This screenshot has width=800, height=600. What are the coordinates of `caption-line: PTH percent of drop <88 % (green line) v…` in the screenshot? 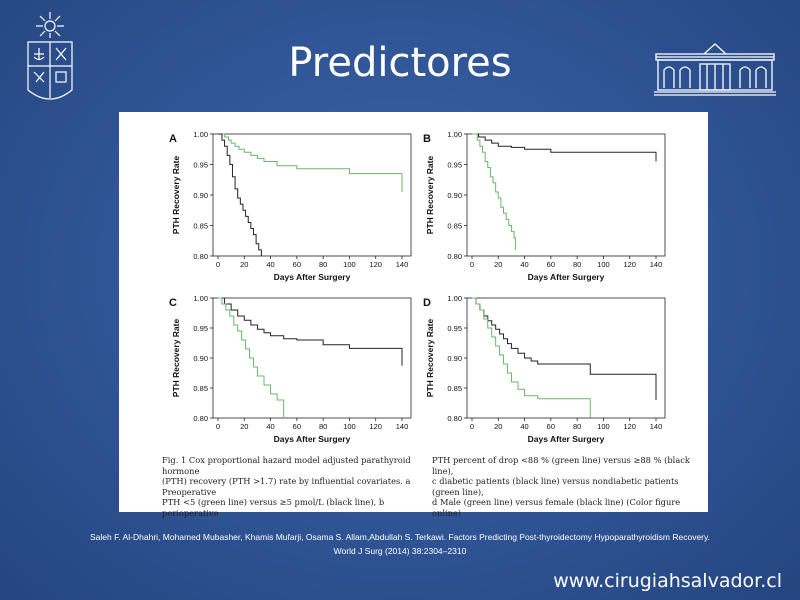 It's located at (561, 465).